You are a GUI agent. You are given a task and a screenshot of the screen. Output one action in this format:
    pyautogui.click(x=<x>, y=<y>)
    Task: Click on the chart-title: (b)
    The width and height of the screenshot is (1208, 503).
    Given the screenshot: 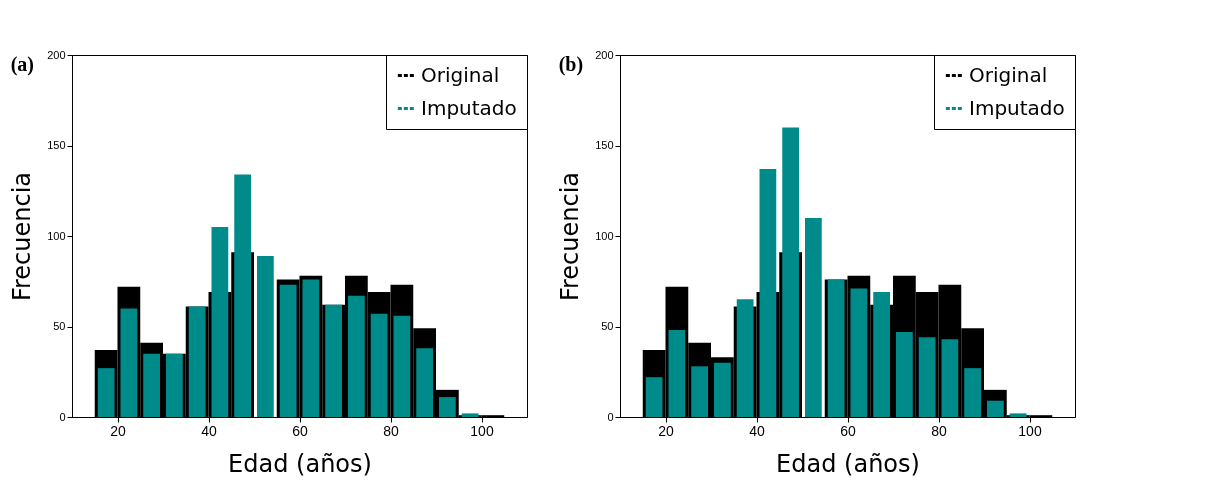 What is the action you would take?
    pyautogui.click(x=571, y=64)
    